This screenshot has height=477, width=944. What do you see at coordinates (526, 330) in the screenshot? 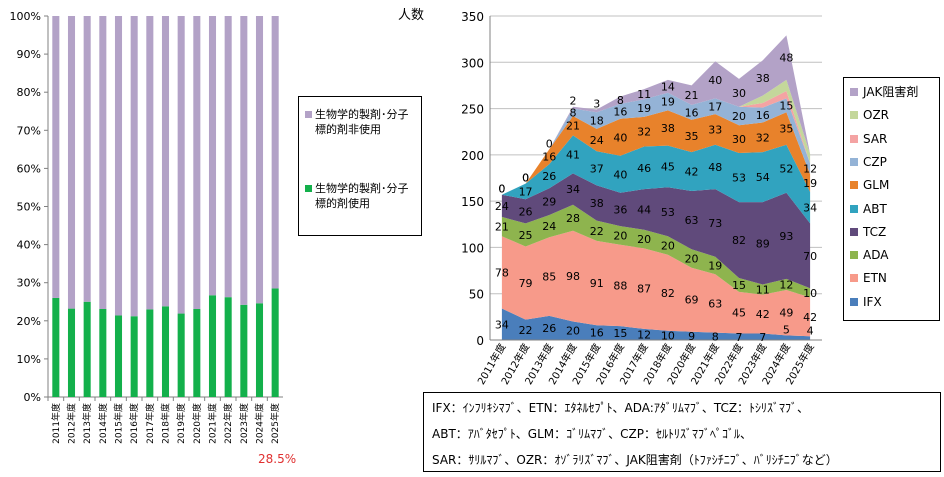
I see `data-label: 22` at bounding box center [526, 330].